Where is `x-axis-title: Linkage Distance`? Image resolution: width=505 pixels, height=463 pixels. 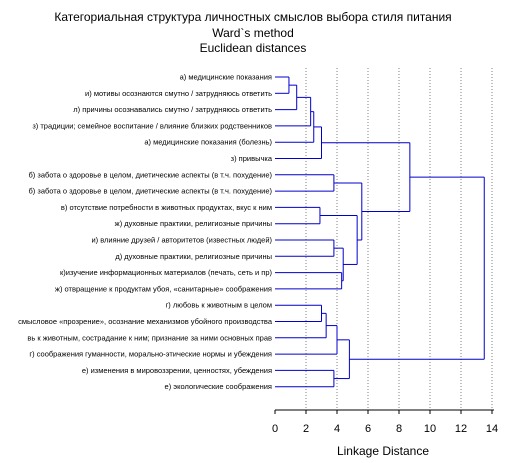
x-axis-title: Linkage Distance is located at coordinates (383, 451).